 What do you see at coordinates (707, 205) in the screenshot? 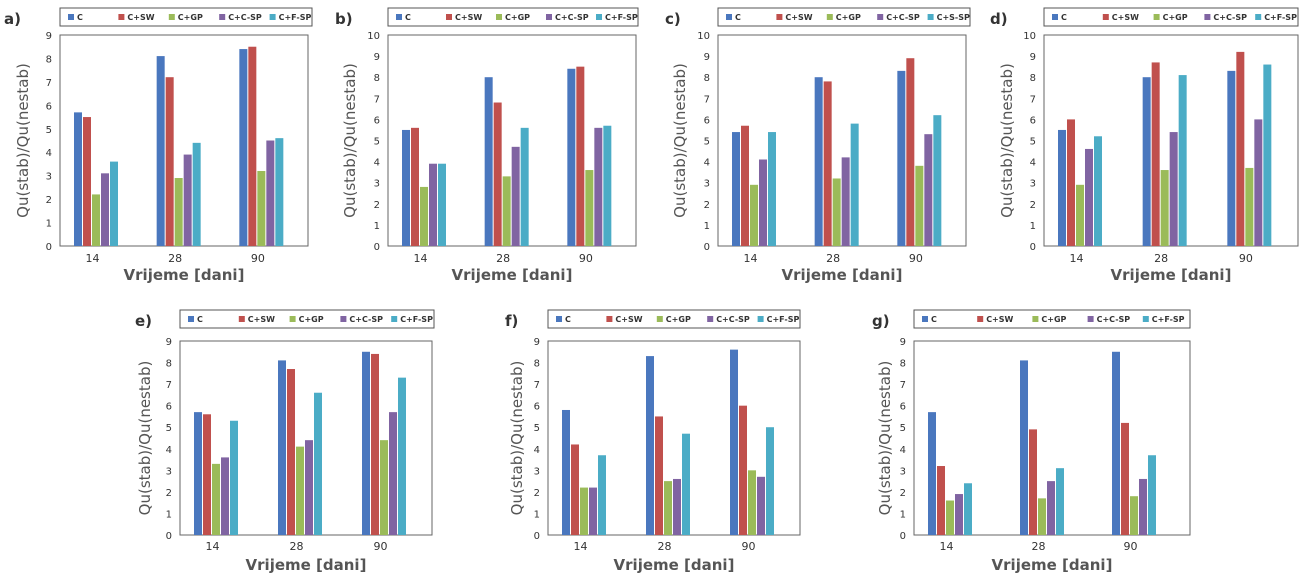
I see `y-tick-label: 2` at bounding box center [707, 205].